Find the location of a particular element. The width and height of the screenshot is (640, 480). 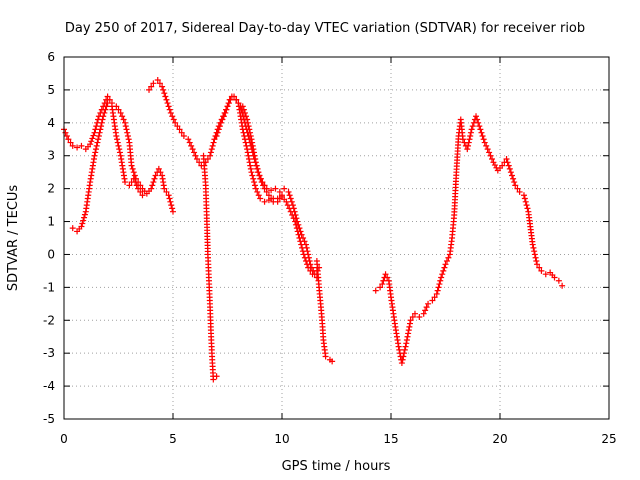

x-tick-label: 25 is located at coordinates (608, 439).